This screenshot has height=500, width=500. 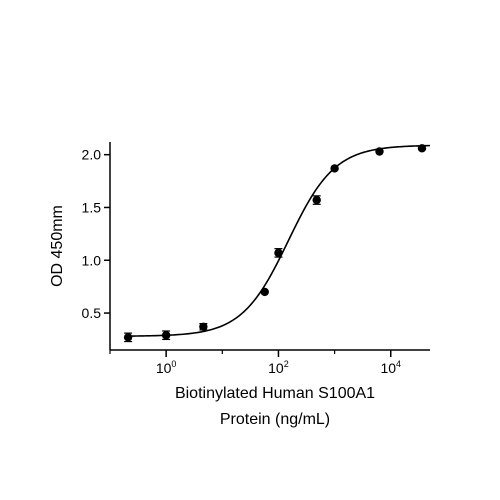 What do you see at coordinates (92, 260) in the screenshot?
I see `y-tick-label: 1.0` at bounding box center [92, 260].